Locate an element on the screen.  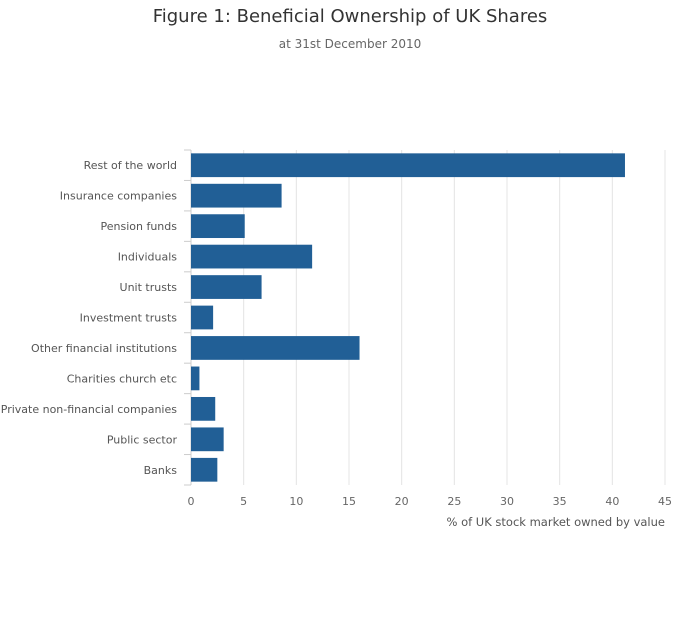
x-tick-label-40: 40 is located at coordinates (612, 501).